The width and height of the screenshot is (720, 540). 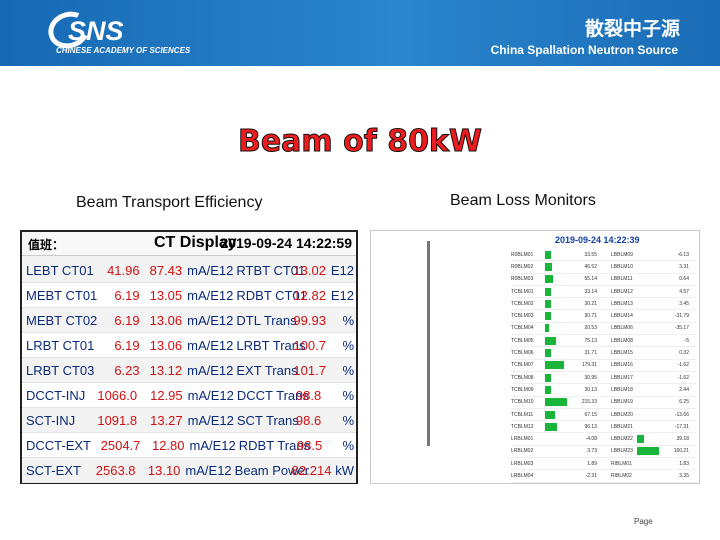 I want to click on ct-name2: Beam Power, so click(x=272, y=470).